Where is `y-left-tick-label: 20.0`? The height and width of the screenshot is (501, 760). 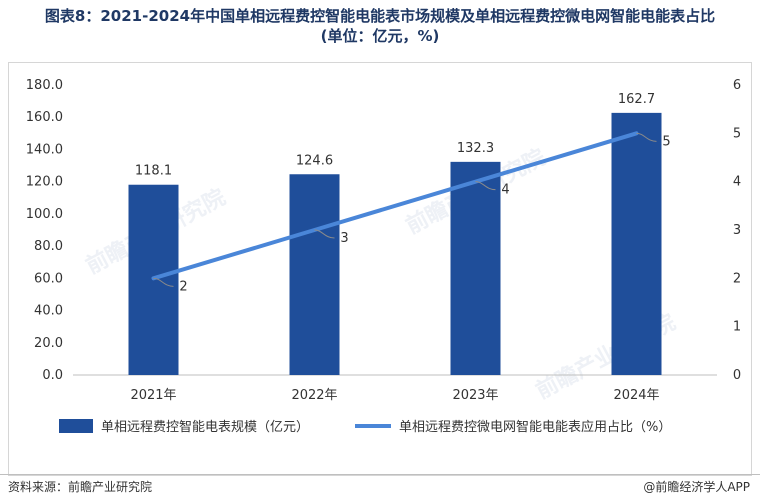 y-left-tick-label: 20.0 is located at coordinates (48, 343).